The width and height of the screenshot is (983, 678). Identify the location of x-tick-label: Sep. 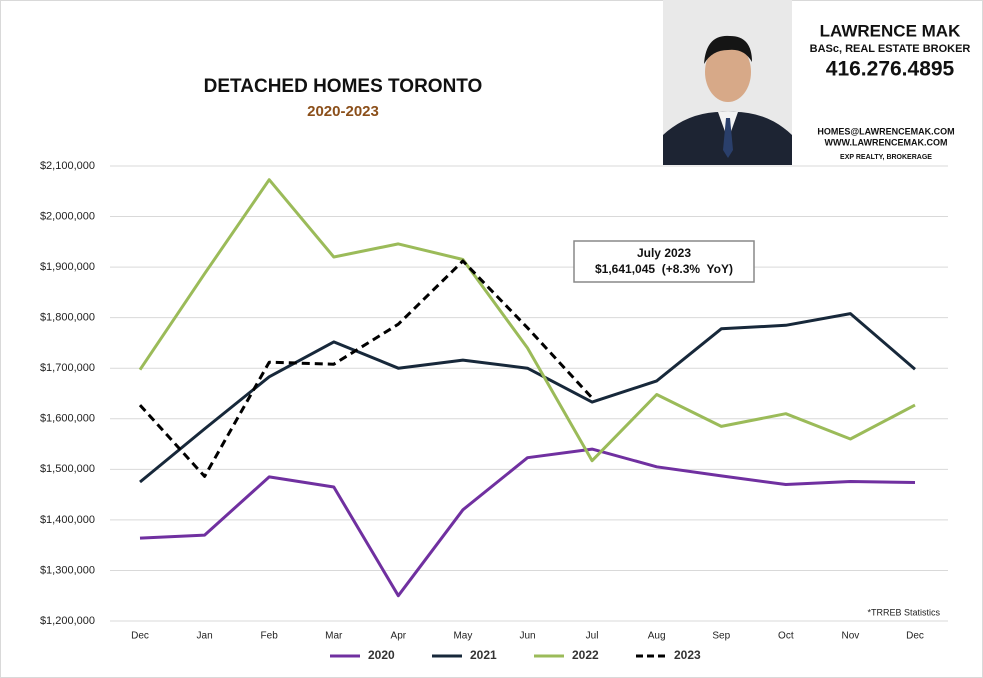
(721, 636).